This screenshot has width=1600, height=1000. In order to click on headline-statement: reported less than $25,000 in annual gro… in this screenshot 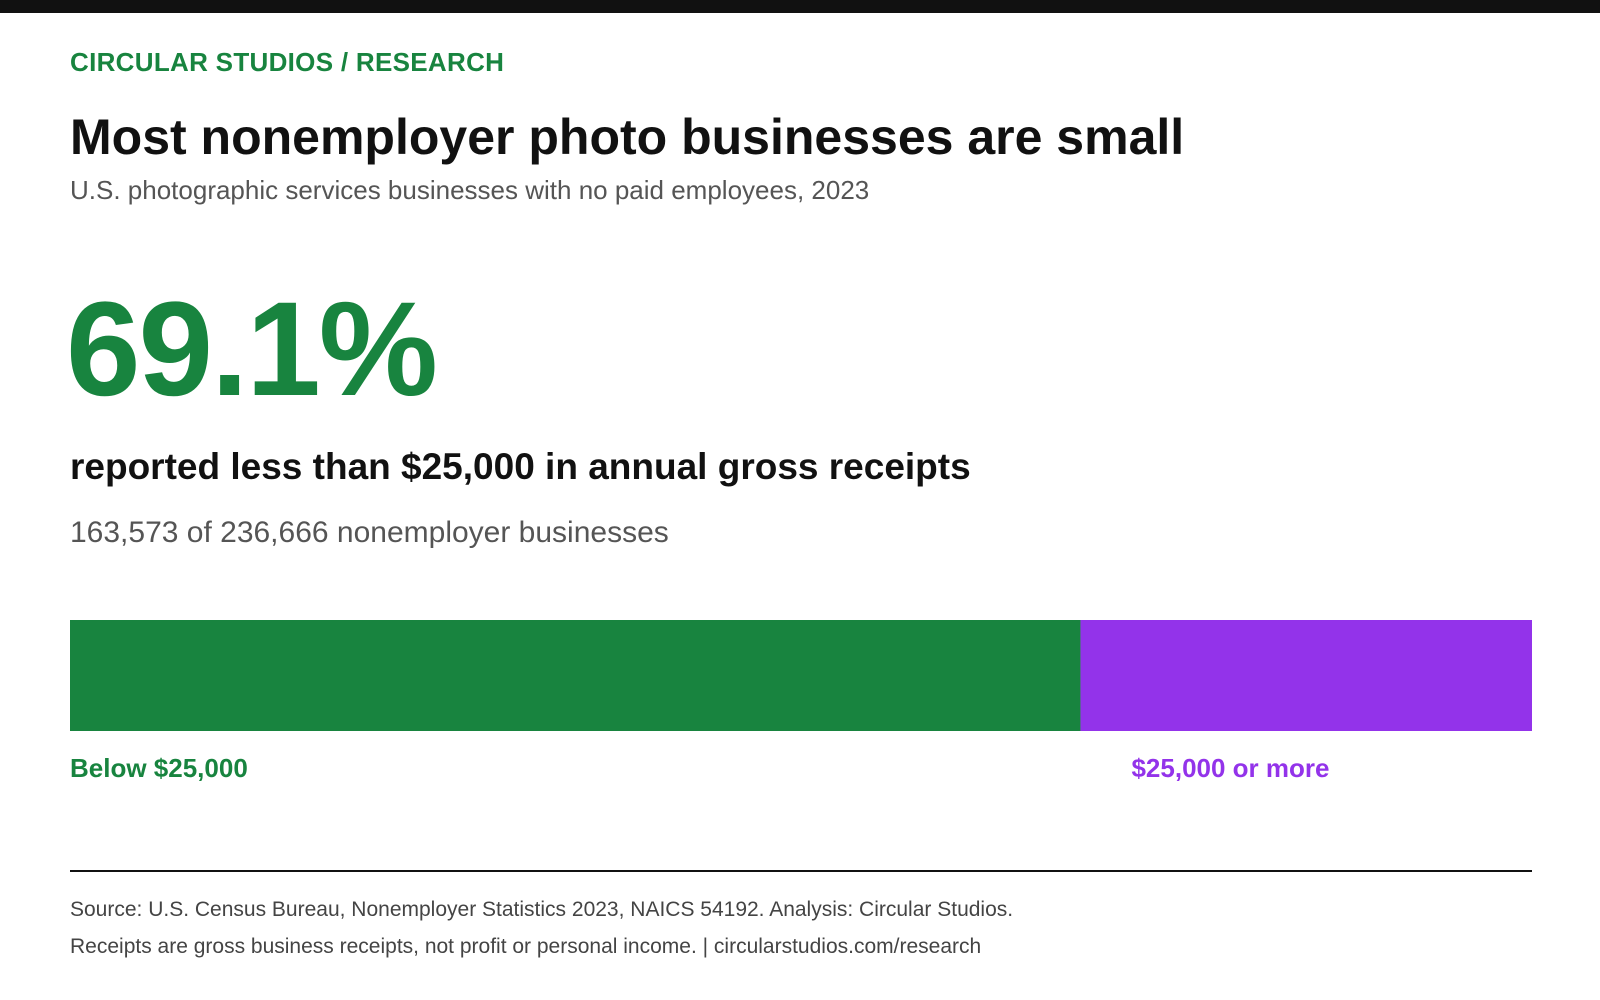, I will do `click(520, 466)`.